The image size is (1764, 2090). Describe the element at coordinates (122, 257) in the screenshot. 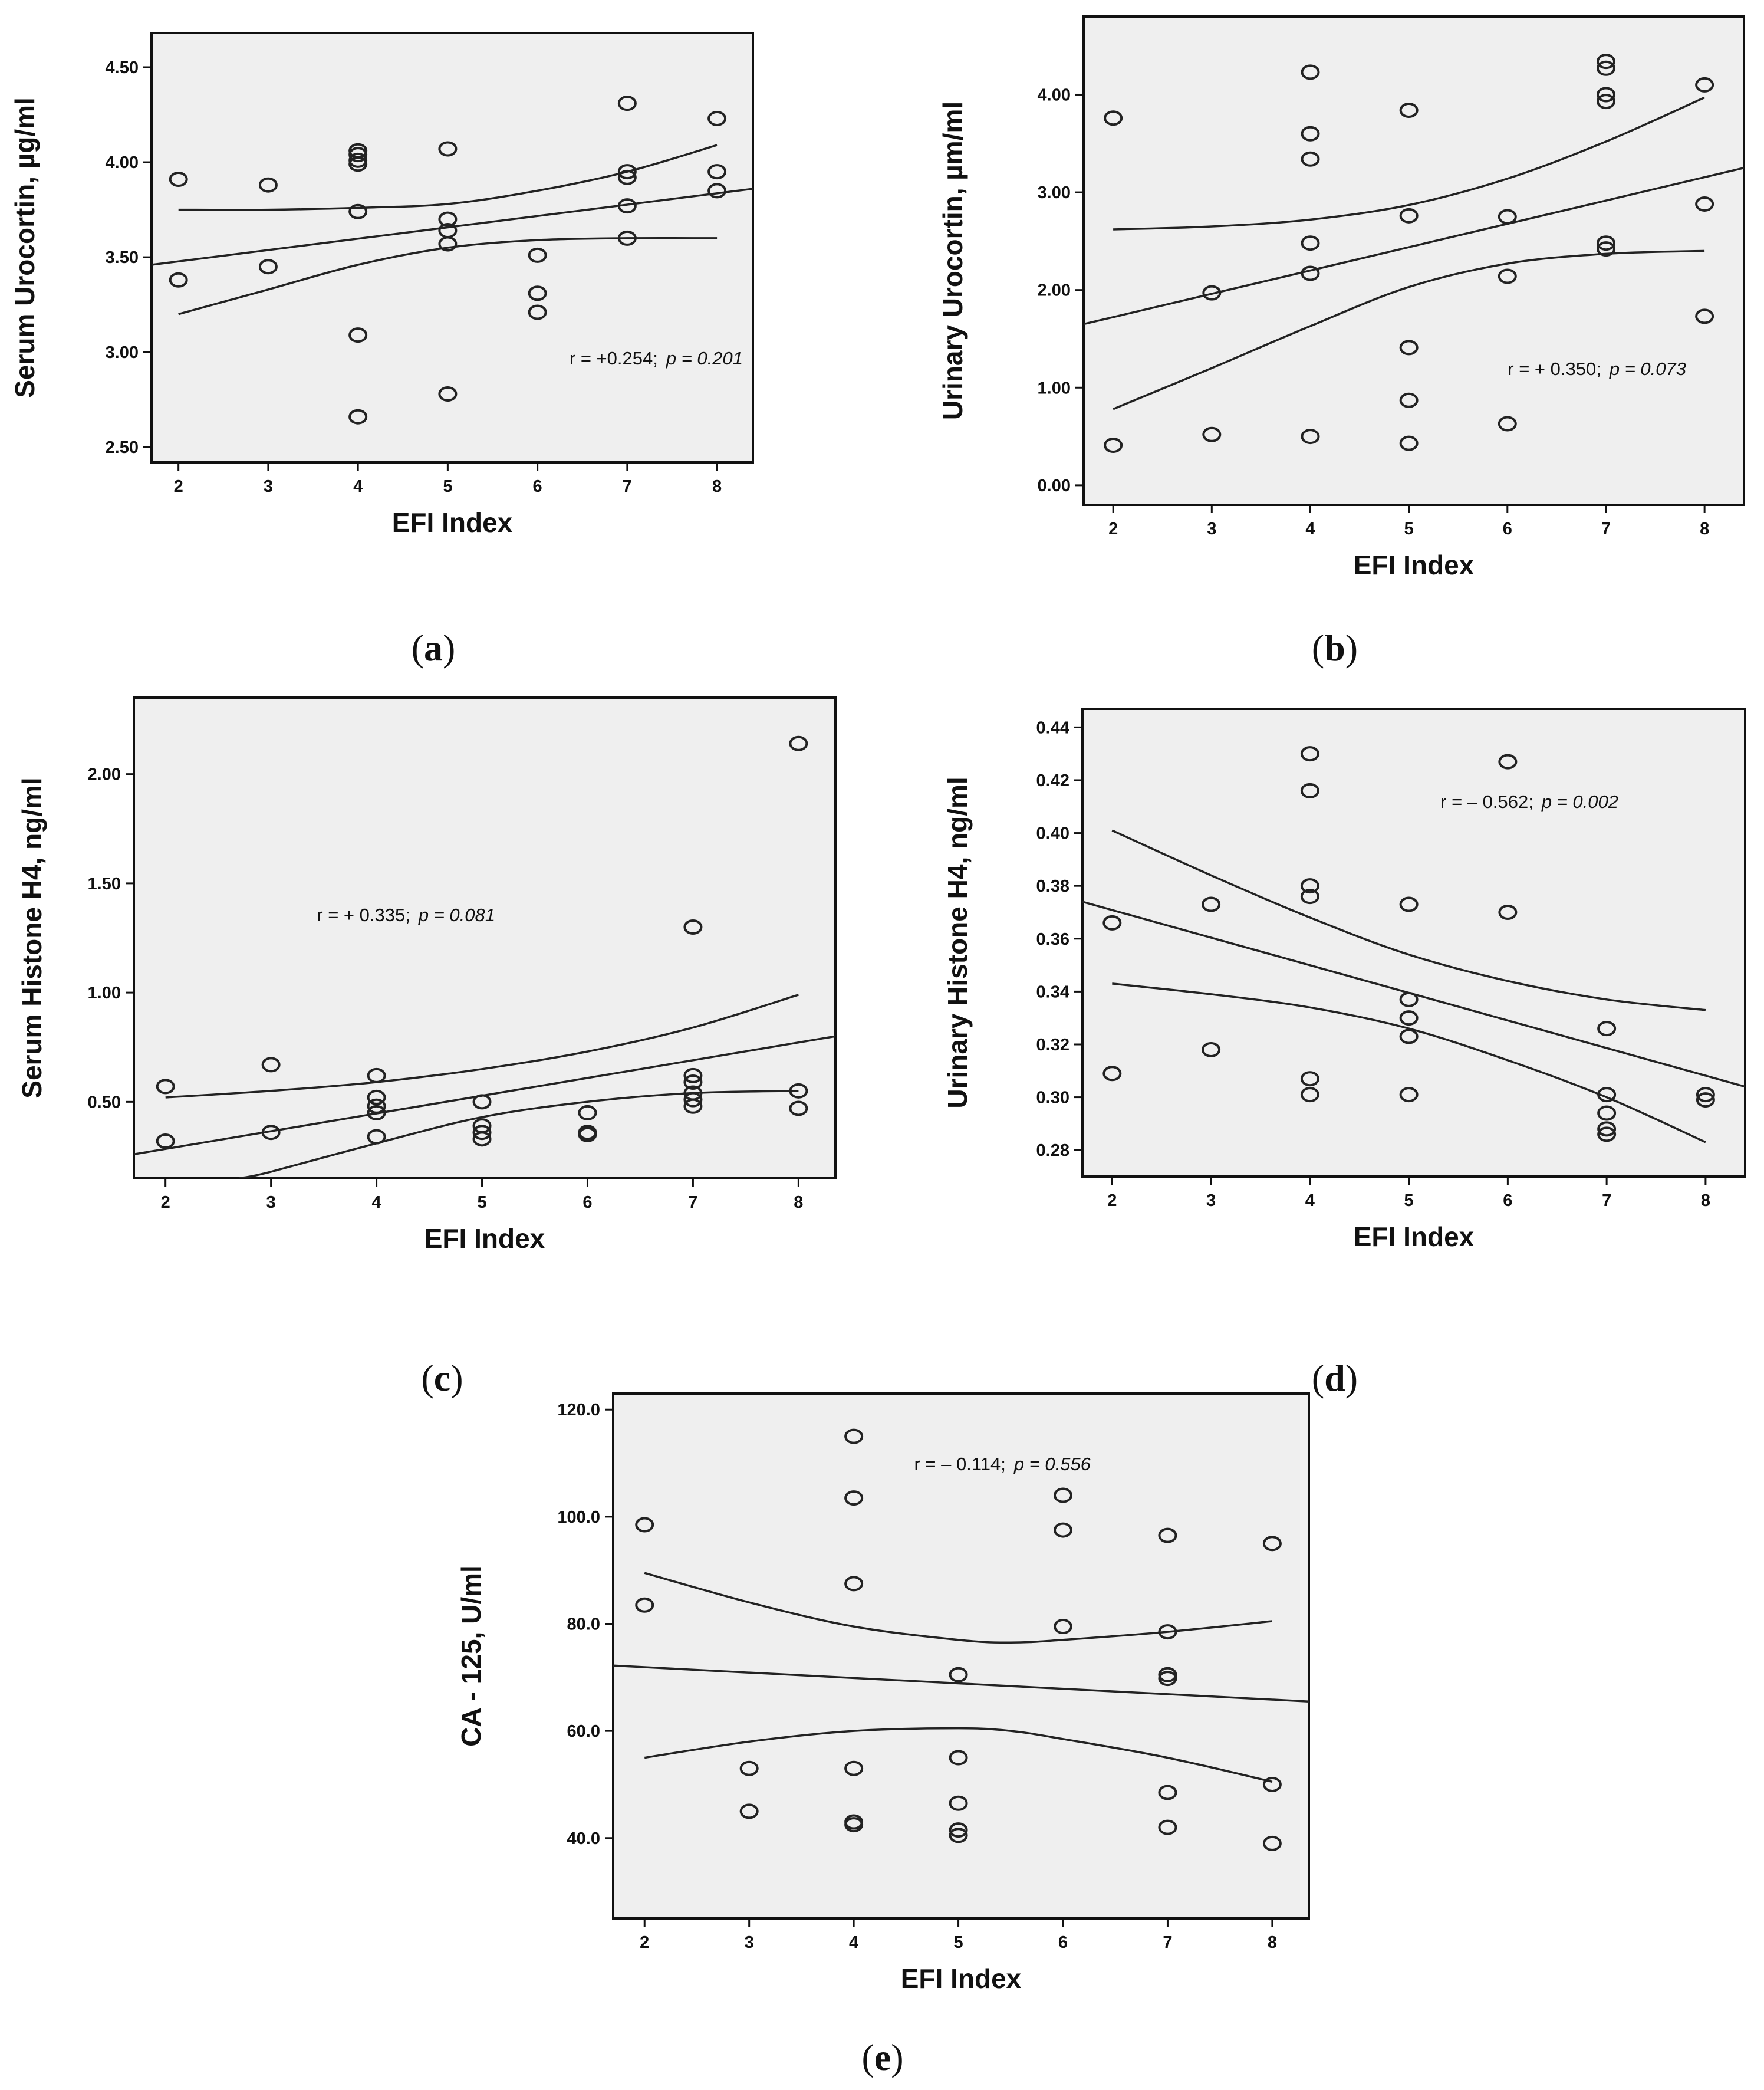

I see `y-tick-label: 3.50` at that location.